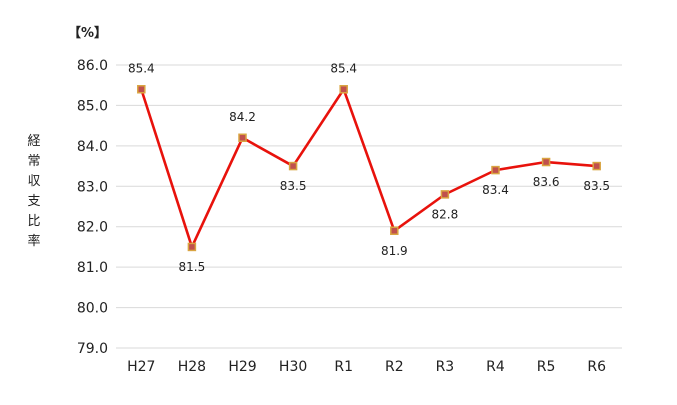 Image resolution: width=677 pixels, height=405 pixels. Describe the element at coordinates (141, 367) in the screenshot. I see `x-tick-label: H27` at that location.